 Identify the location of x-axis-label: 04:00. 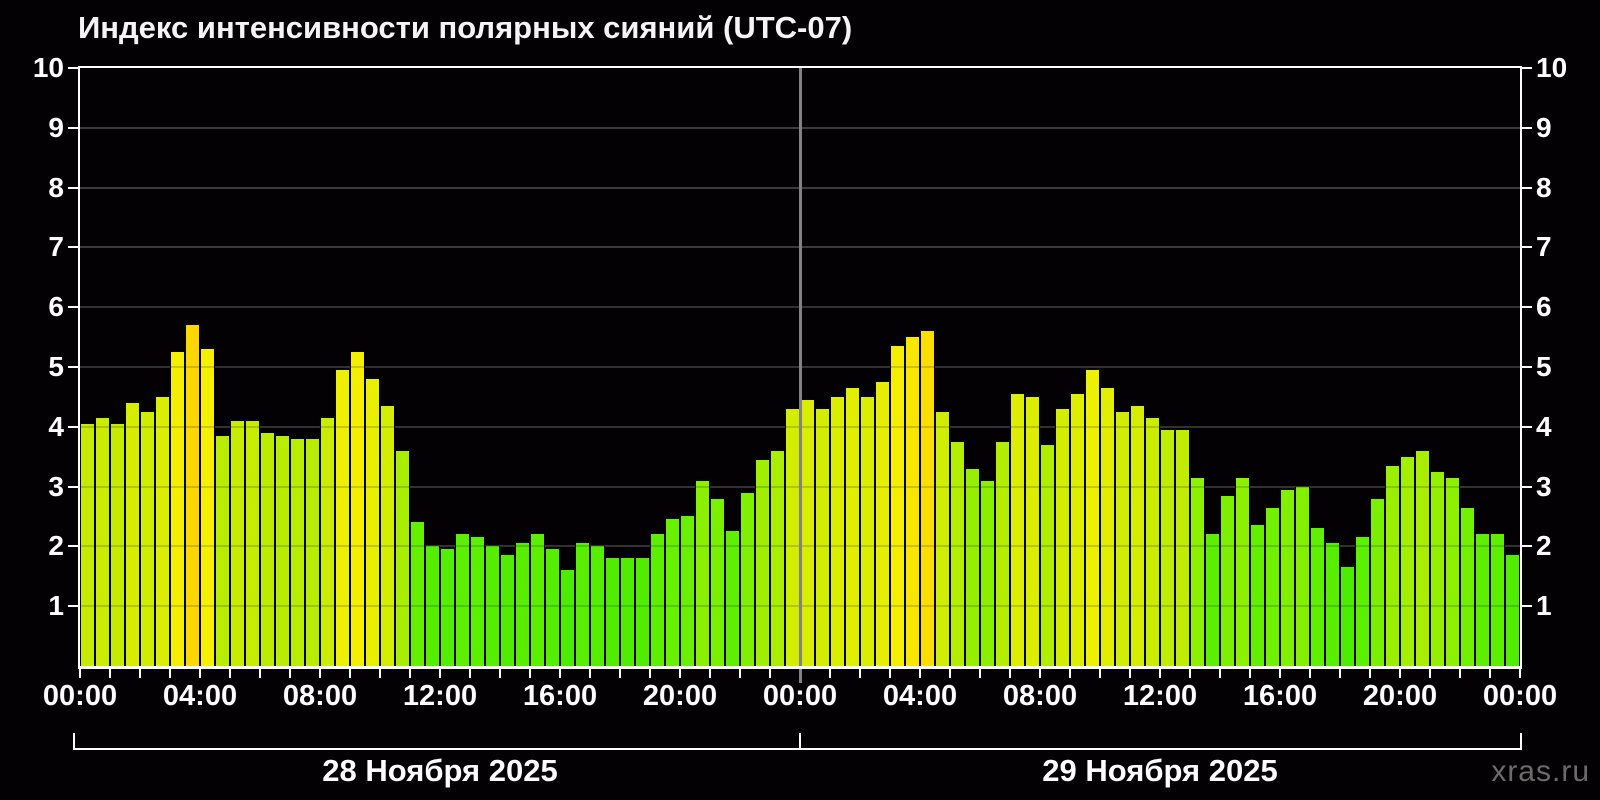
(920, 696).